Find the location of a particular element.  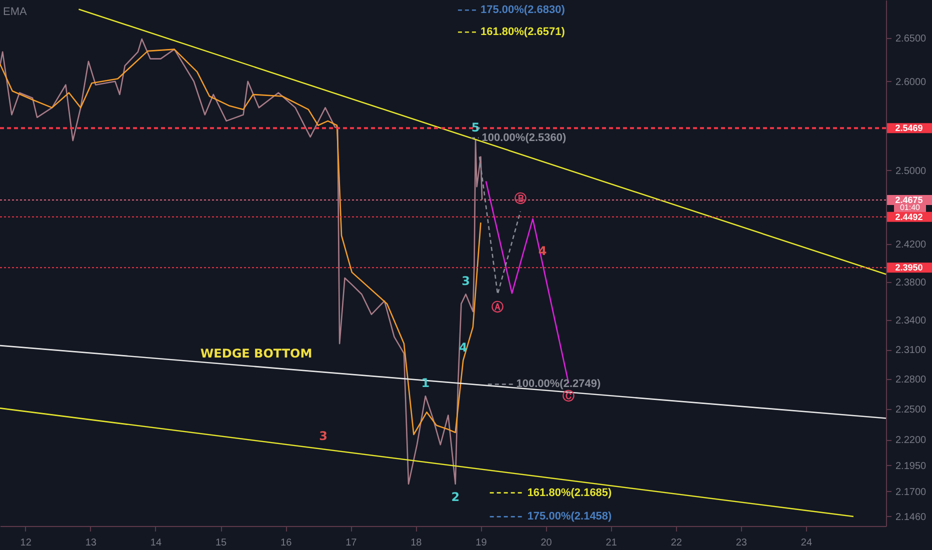

ref-line-label: 2.5469 is located at coordinates (909, 128).